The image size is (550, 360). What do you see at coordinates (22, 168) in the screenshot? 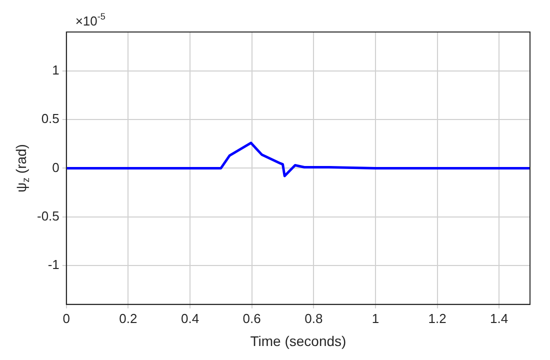
I see `y-axis-title: ψz (rad)` at bounding box center [22, 168].